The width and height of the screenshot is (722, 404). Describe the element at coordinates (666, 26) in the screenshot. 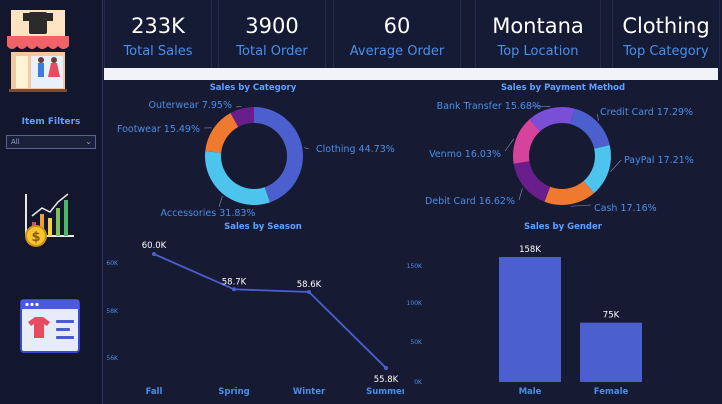

I see `kpi-value: Clothing` at that location.